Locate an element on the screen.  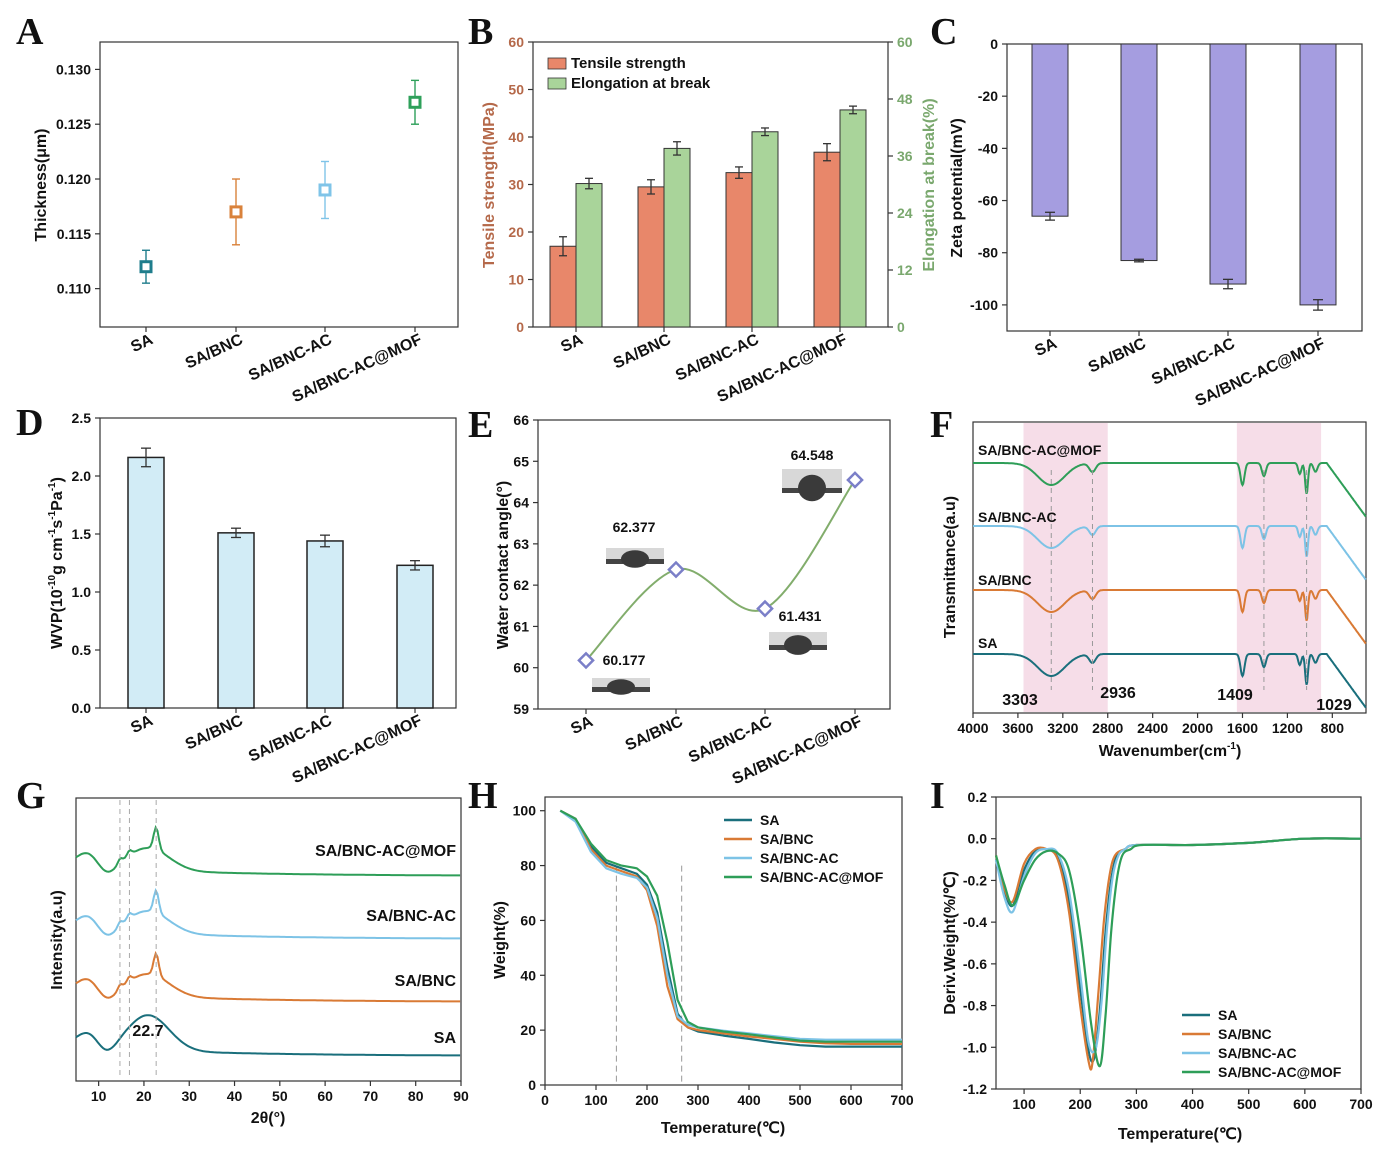
annotation-label: 22.7 is located at coordinates (147, 1031).